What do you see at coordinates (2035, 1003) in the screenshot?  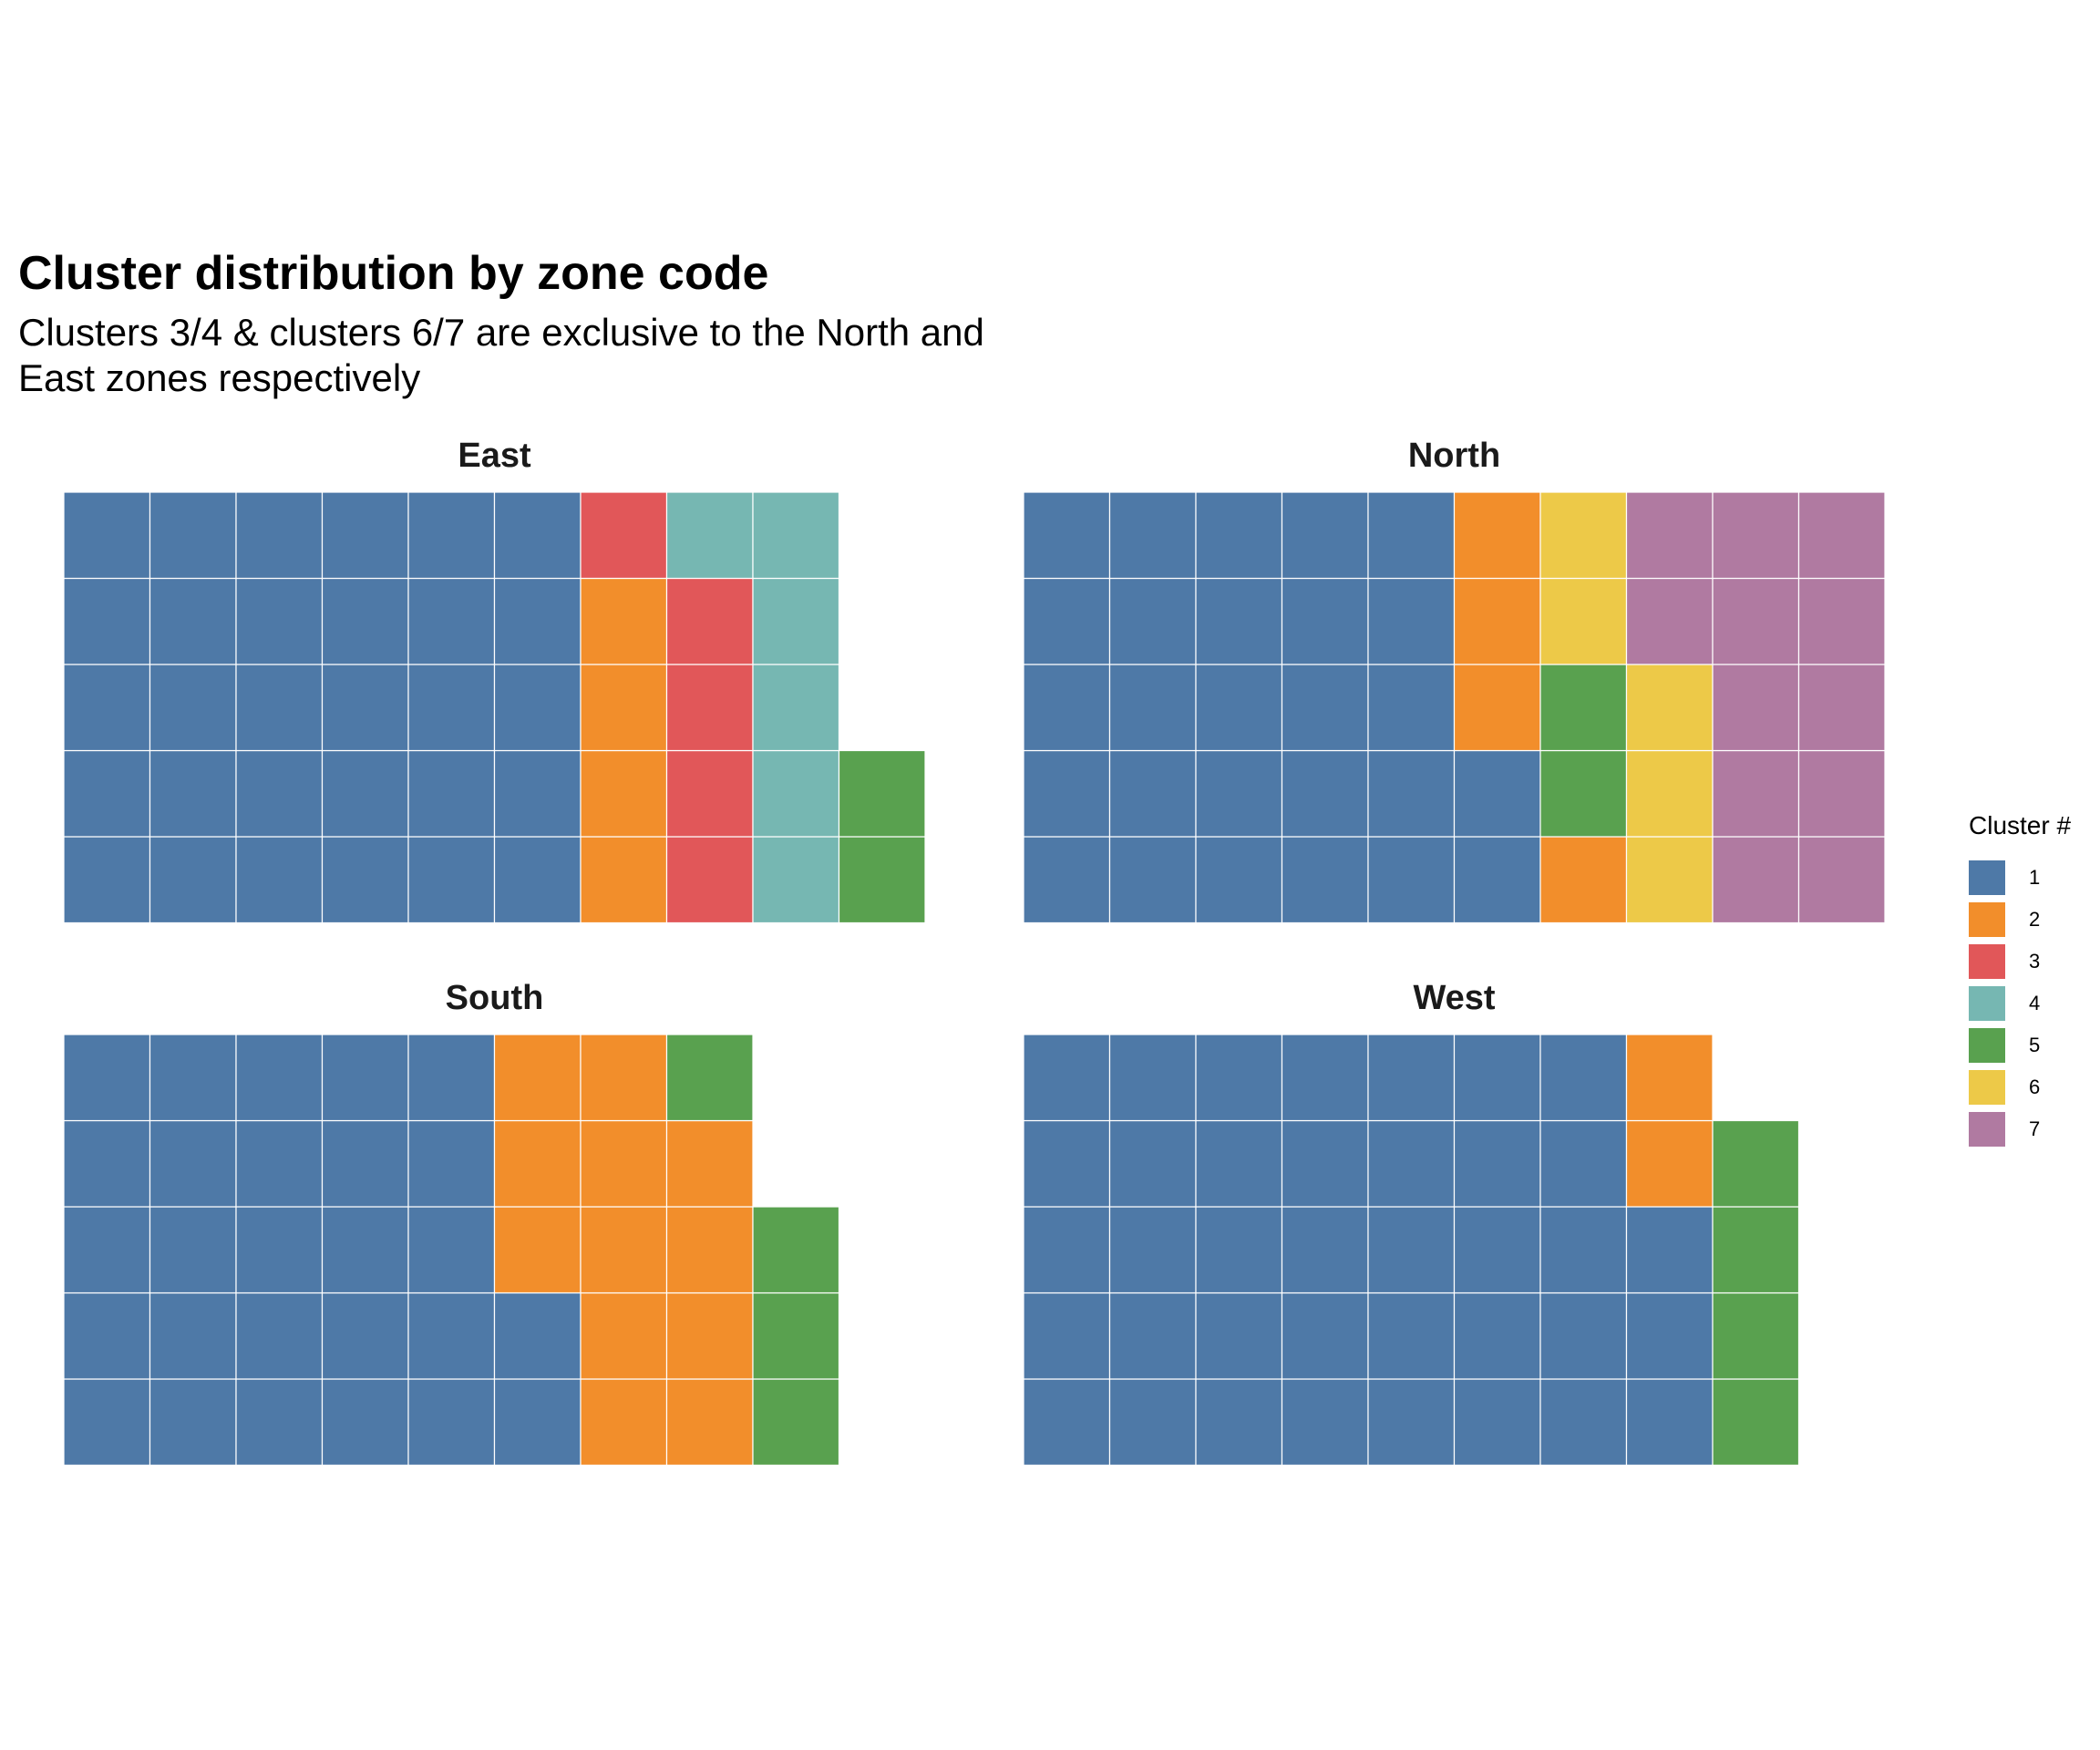 I see `legend-label-4: 4` at bounding box center [2035, 1003].